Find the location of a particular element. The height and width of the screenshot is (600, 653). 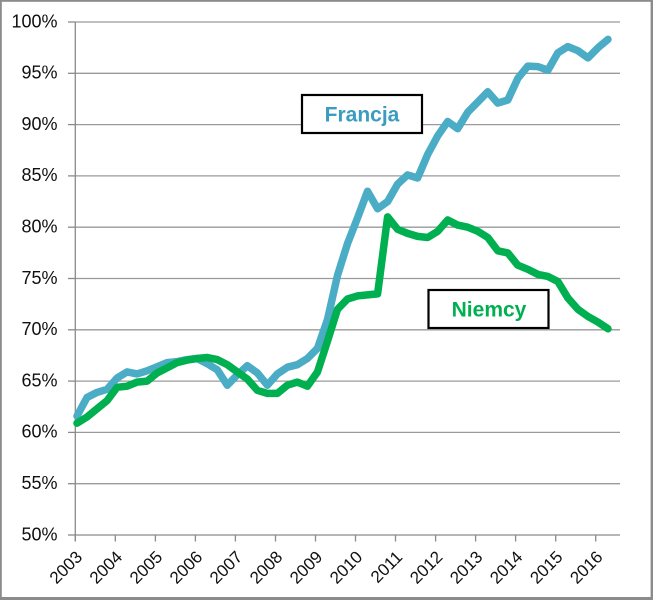

svg-text: 60% is located at coordinates (39, 432).